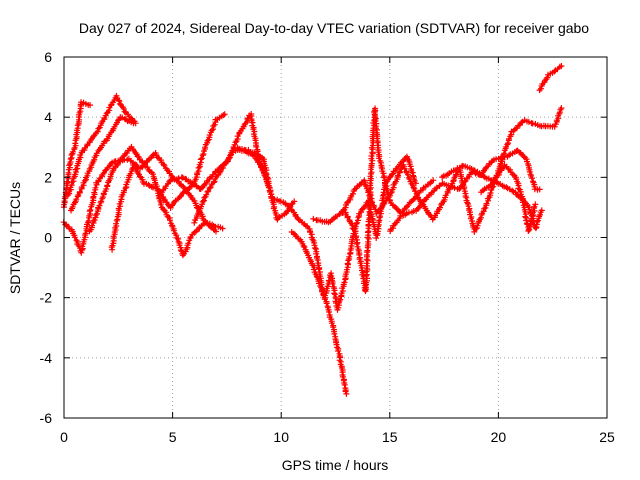 The image size is (640, 480). What do you see at coordinates (335, 465) in the screenshot?
I see `x-axis-label: GPS time / hours` at bounding box center [335, 465].